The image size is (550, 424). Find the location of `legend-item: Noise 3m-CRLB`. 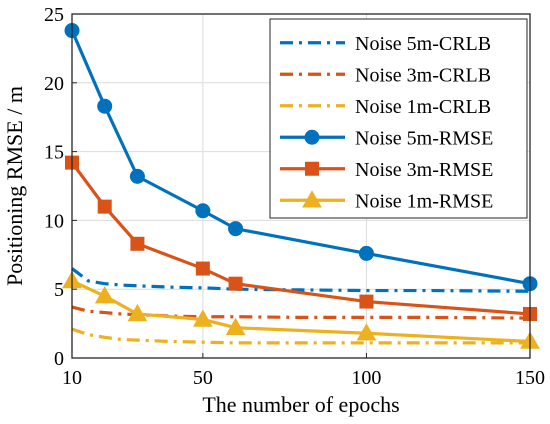

legend-item: Noise 3m-CRLB is located at coordinates (385, 75).